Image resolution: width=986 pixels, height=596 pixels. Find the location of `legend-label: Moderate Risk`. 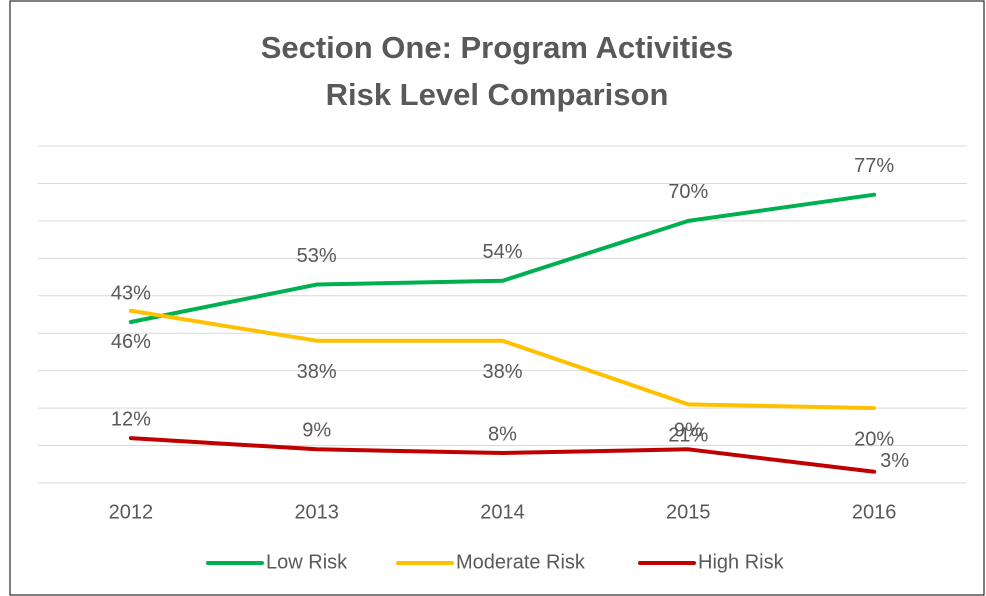

legend-label: Moderate Risk is located at coordinates (521, 562).